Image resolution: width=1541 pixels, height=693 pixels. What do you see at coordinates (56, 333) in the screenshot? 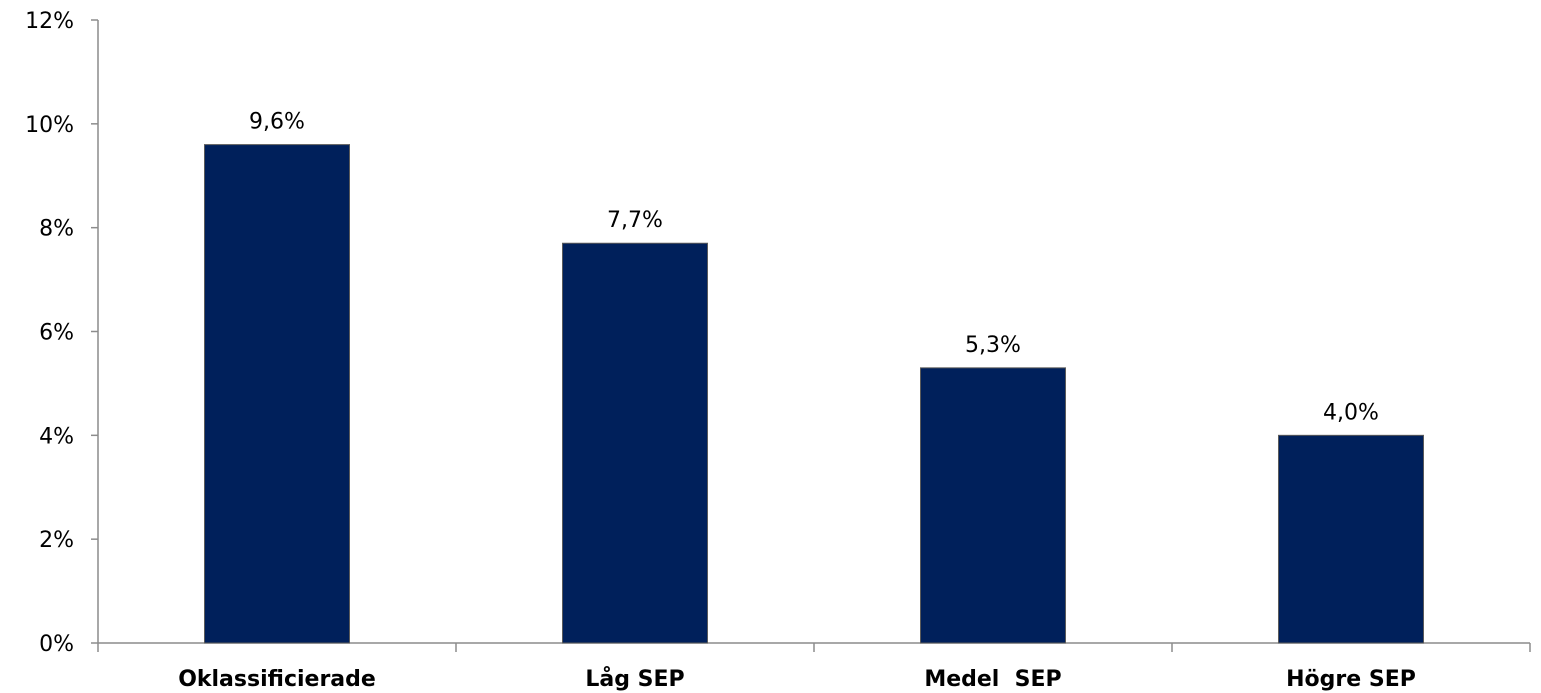
I see `y-tick-label: 6%` at bounding box center [56, 333].